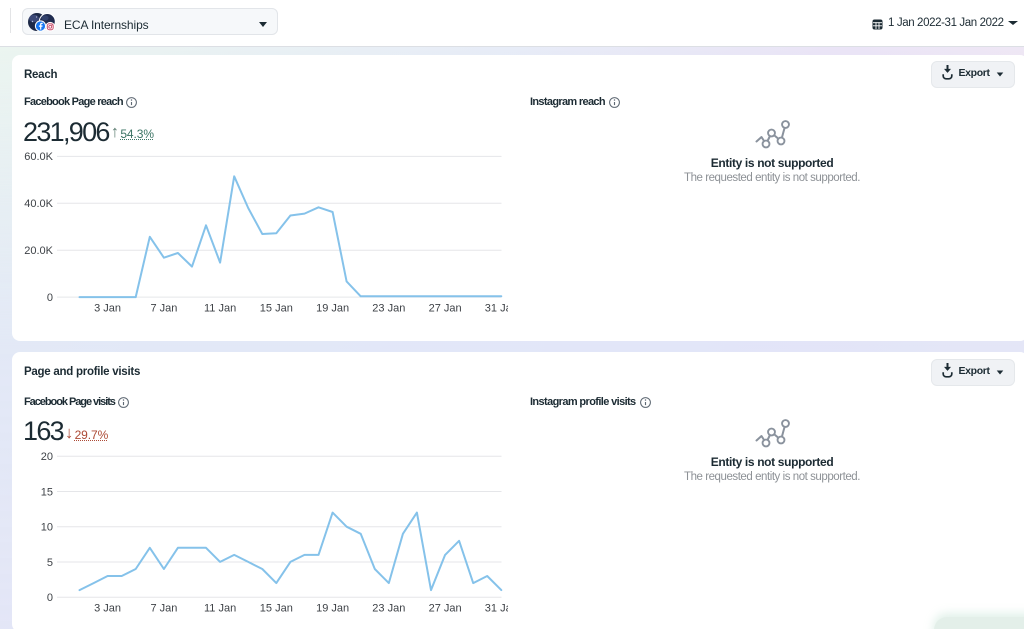 The width and height of the screenshot is (1024, 629). What do you see at coordinates (38, 157) in the screenshot?
I see `svg-text: 60.0K` at bounding box center [38, 157].